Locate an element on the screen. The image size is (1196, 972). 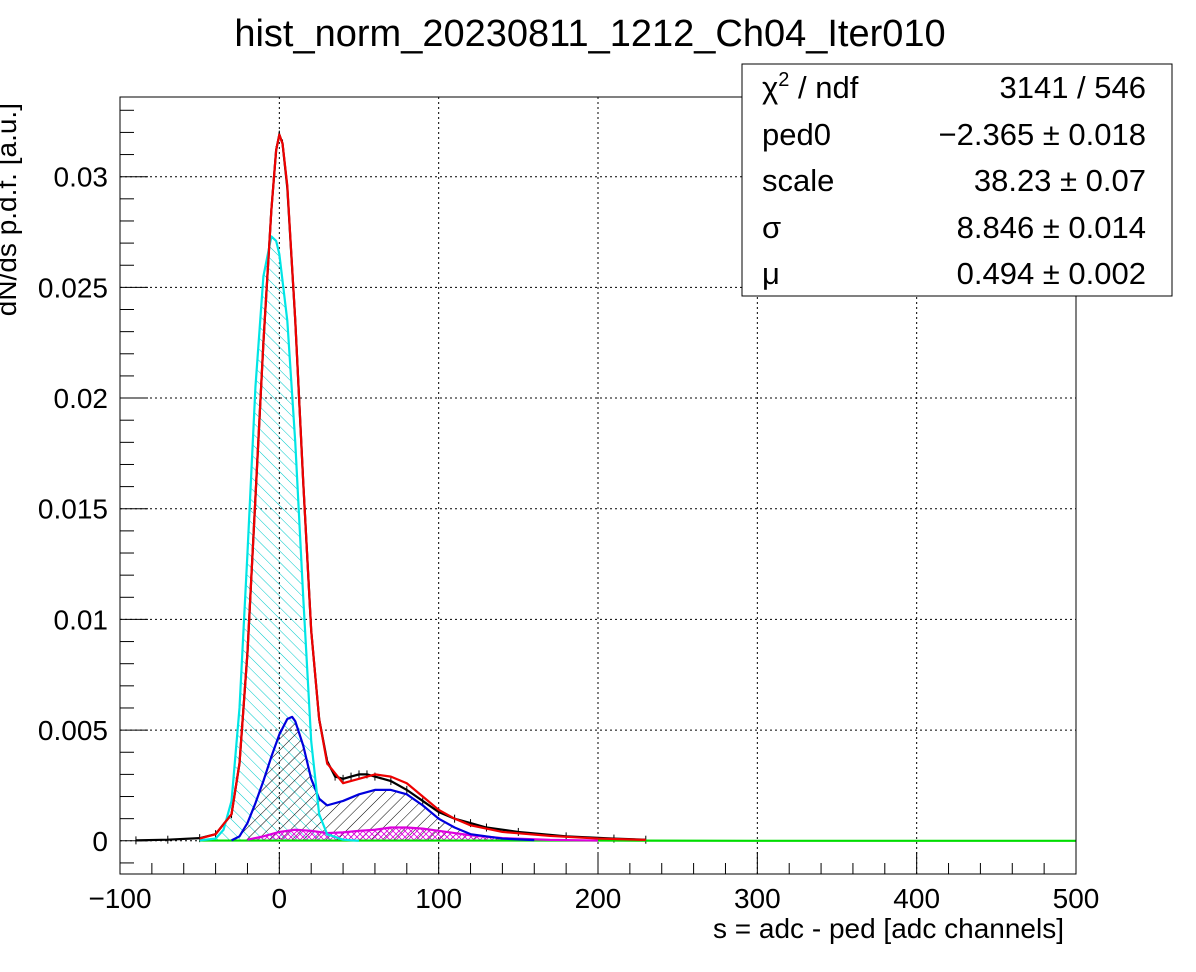
stats-value-sigma: 8.846 ± 0.014 is located at coordinates (1051, 227).